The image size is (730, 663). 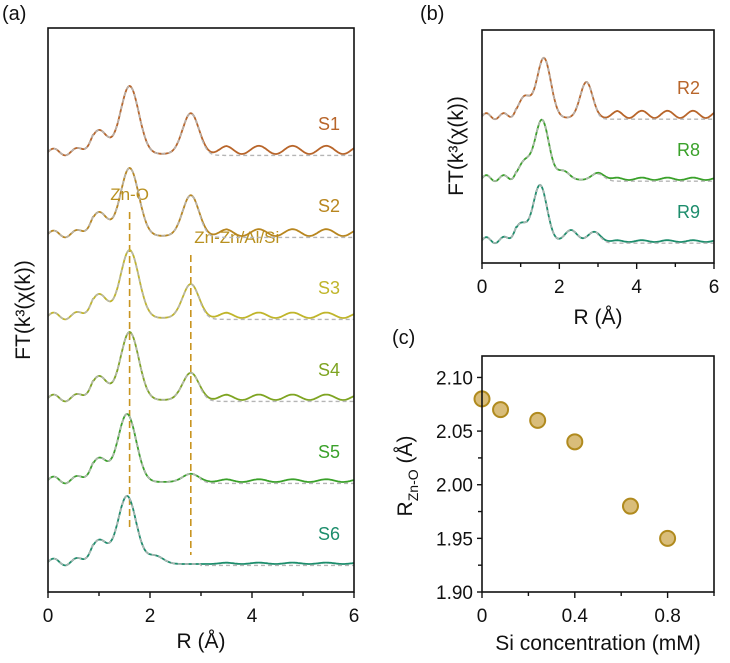 What do you see at coordinates (329, 452) in the screenshot?
I see `series-label: S5` at bounding box center [329, 452].